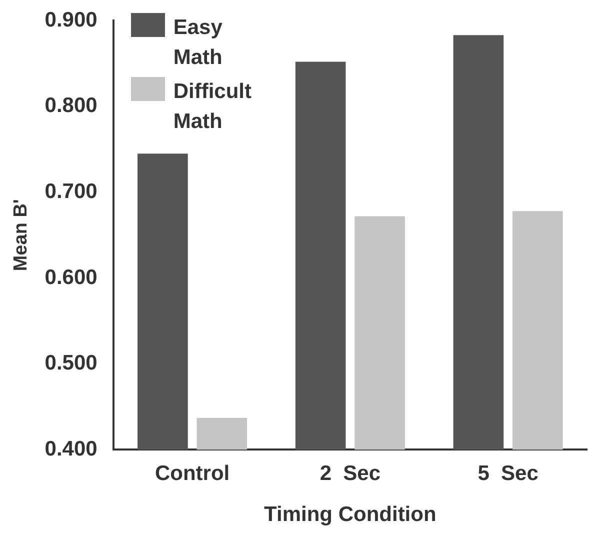 This screenshot has height=536, width=599. What do you see at coordinates (192, 473) in the screenshot?
I see `x-tick-label: Control` at bounding box center [192, 473].